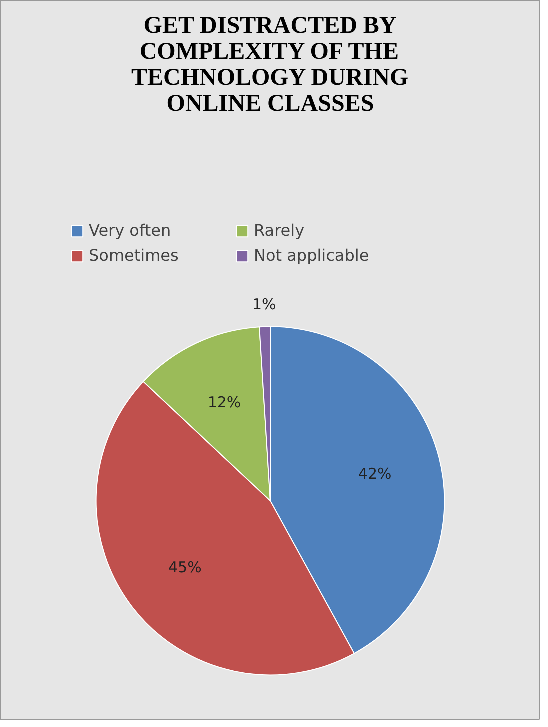  What do you see at coordinates (280, 230) in the screenshot?
I see `legend-label: Rarely` at bounding box center [280, 230].